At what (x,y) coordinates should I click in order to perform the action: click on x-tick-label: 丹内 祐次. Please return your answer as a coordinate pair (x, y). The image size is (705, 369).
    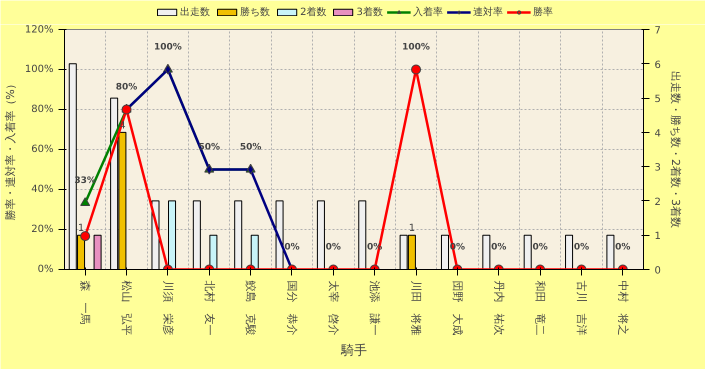
    Looking at the image, I should click on (499, 308).